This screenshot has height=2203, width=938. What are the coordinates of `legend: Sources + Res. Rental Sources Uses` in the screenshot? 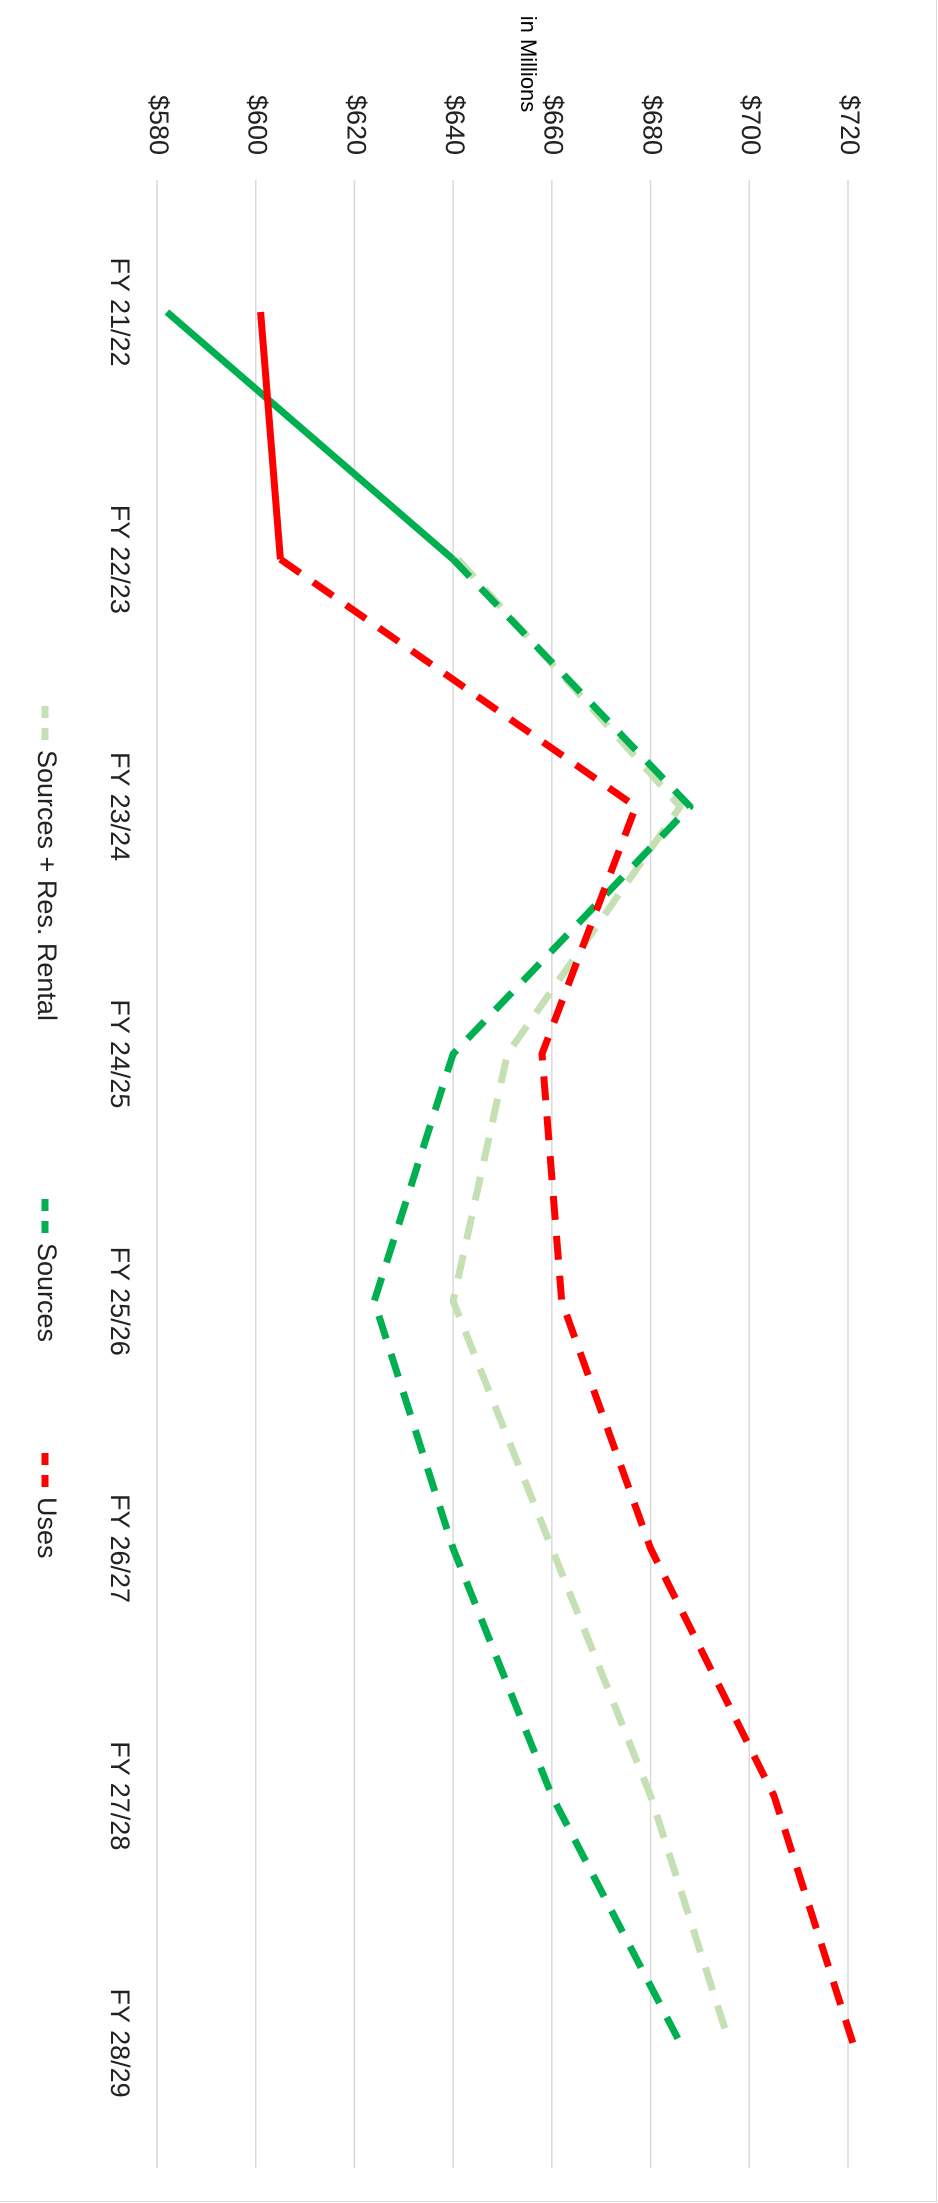 It's located at (47, 1132).